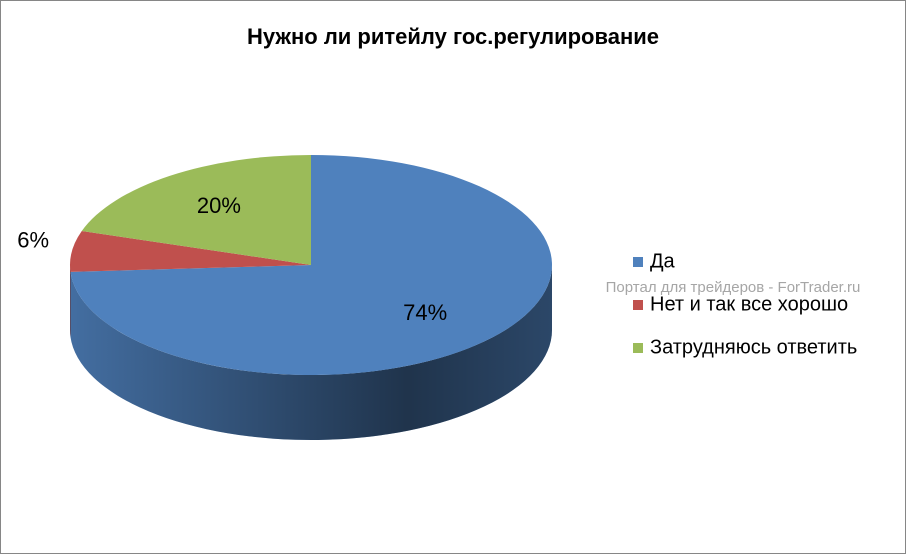  I want to click on legend-label: Нет и так все хорошо, so click(749, 304).